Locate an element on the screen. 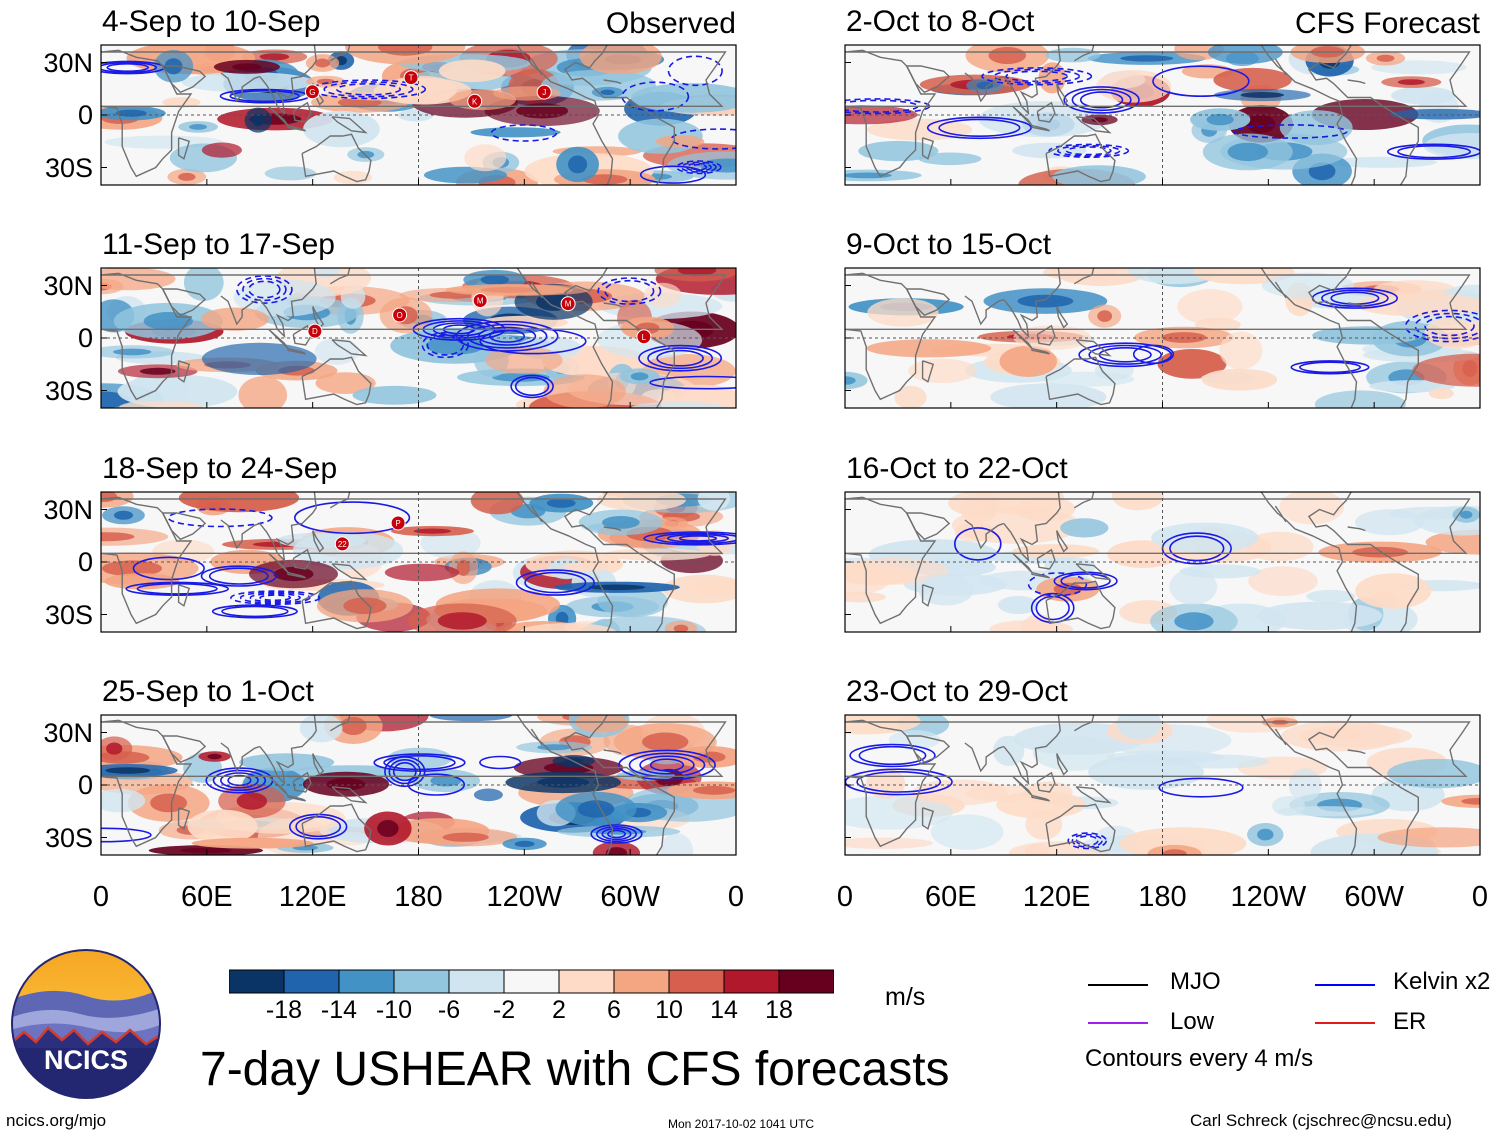  legend-line-kelvin is located at coordinates (1345, 985).